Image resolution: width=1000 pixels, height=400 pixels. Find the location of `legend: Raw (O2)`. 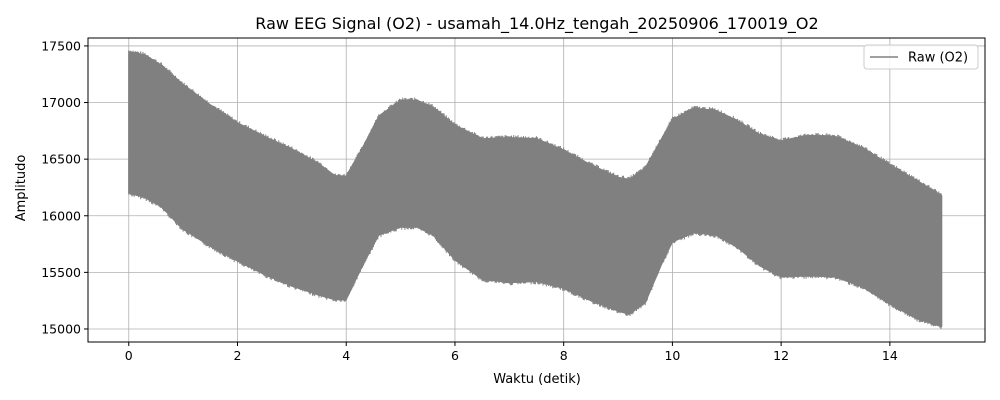

legend: Raw (O2) is located at coordinates (921, 57).